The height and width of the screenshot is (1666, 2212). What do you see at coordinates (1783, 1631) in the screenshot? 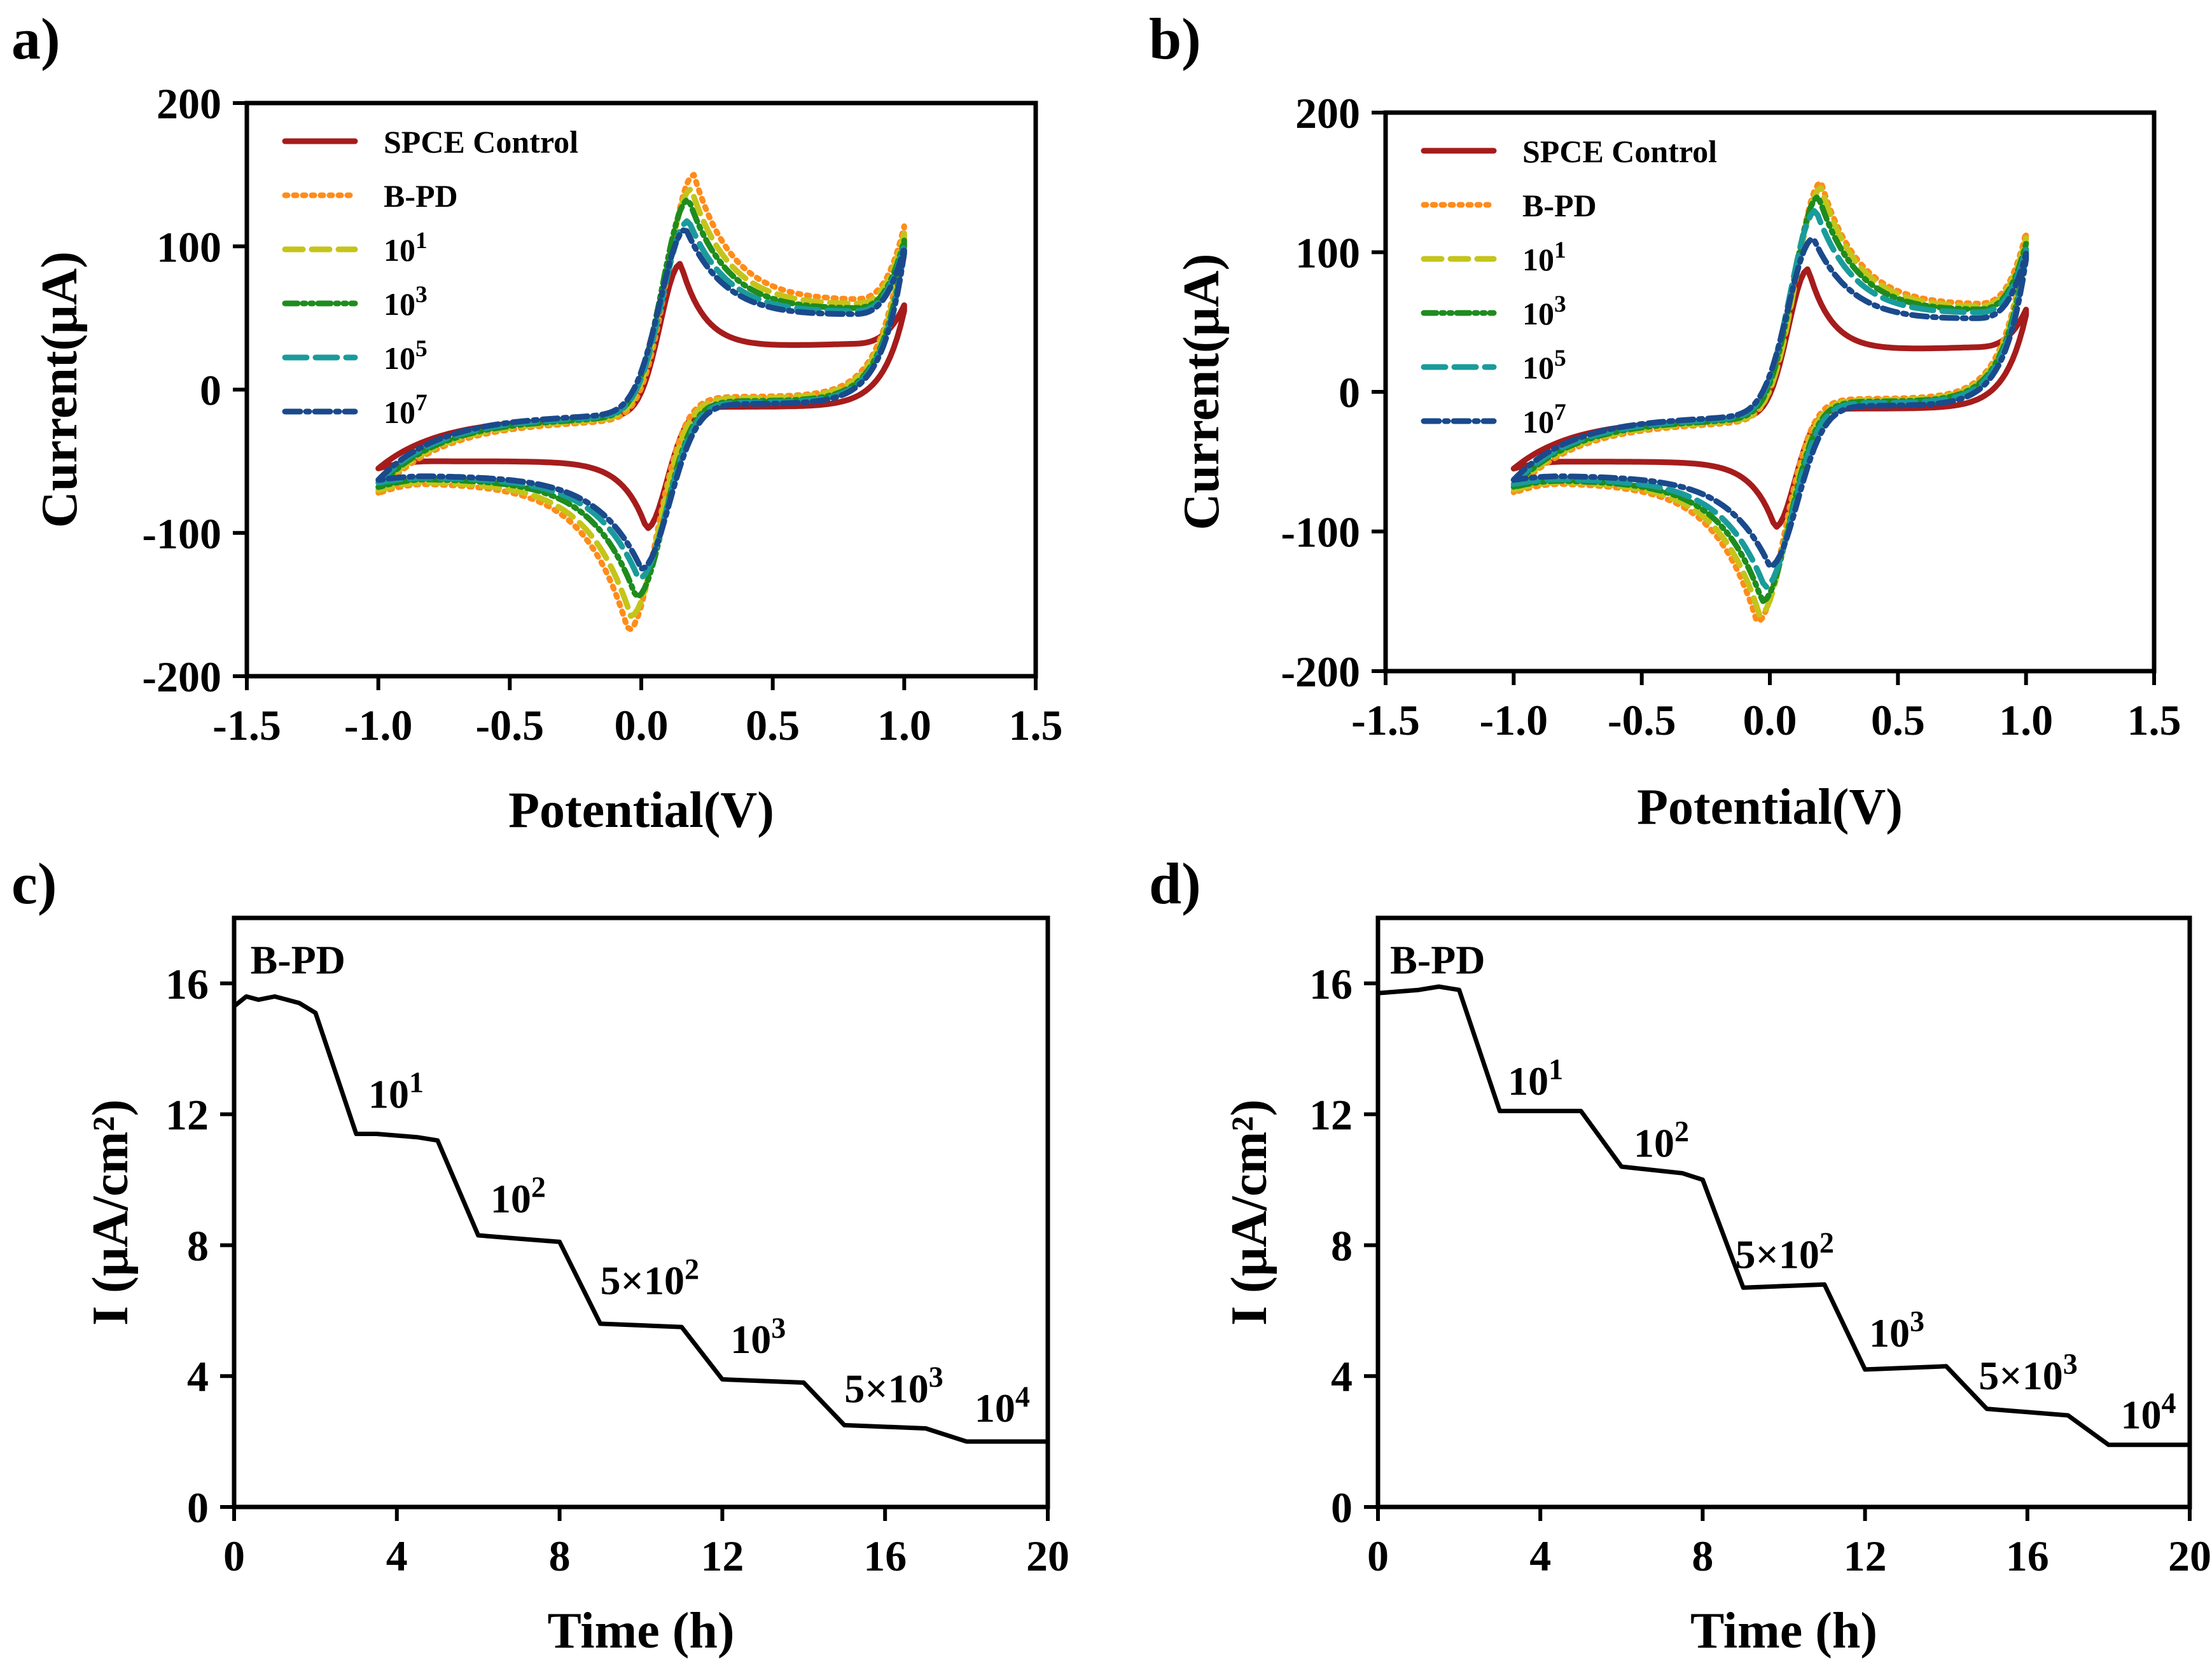
I see `x-axis-label: Time (h)` at bounding box center [1783, 1631].